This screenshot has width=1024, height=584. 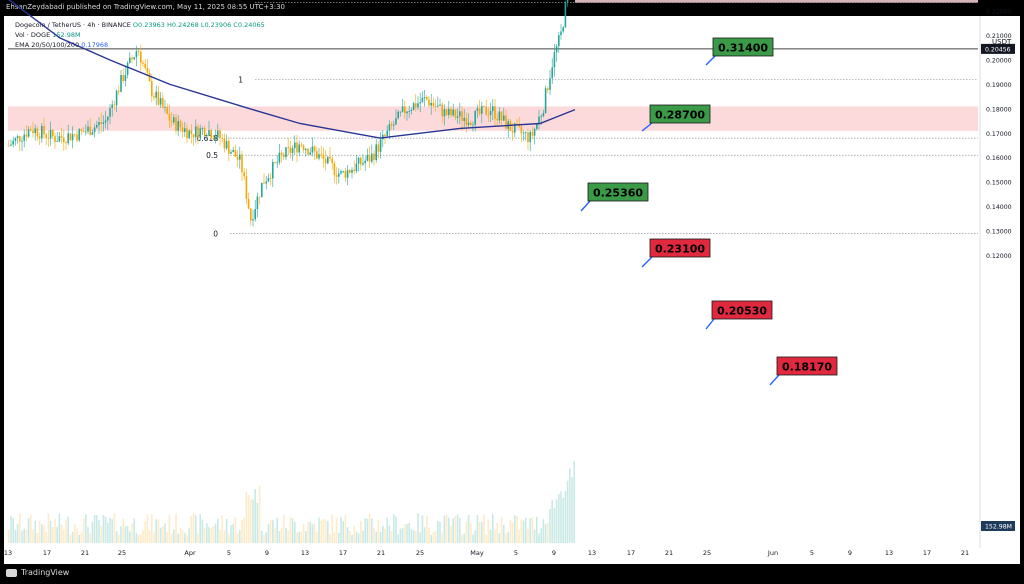 I want to click on footer-brand: TradingView, so click(x=45, y=572).